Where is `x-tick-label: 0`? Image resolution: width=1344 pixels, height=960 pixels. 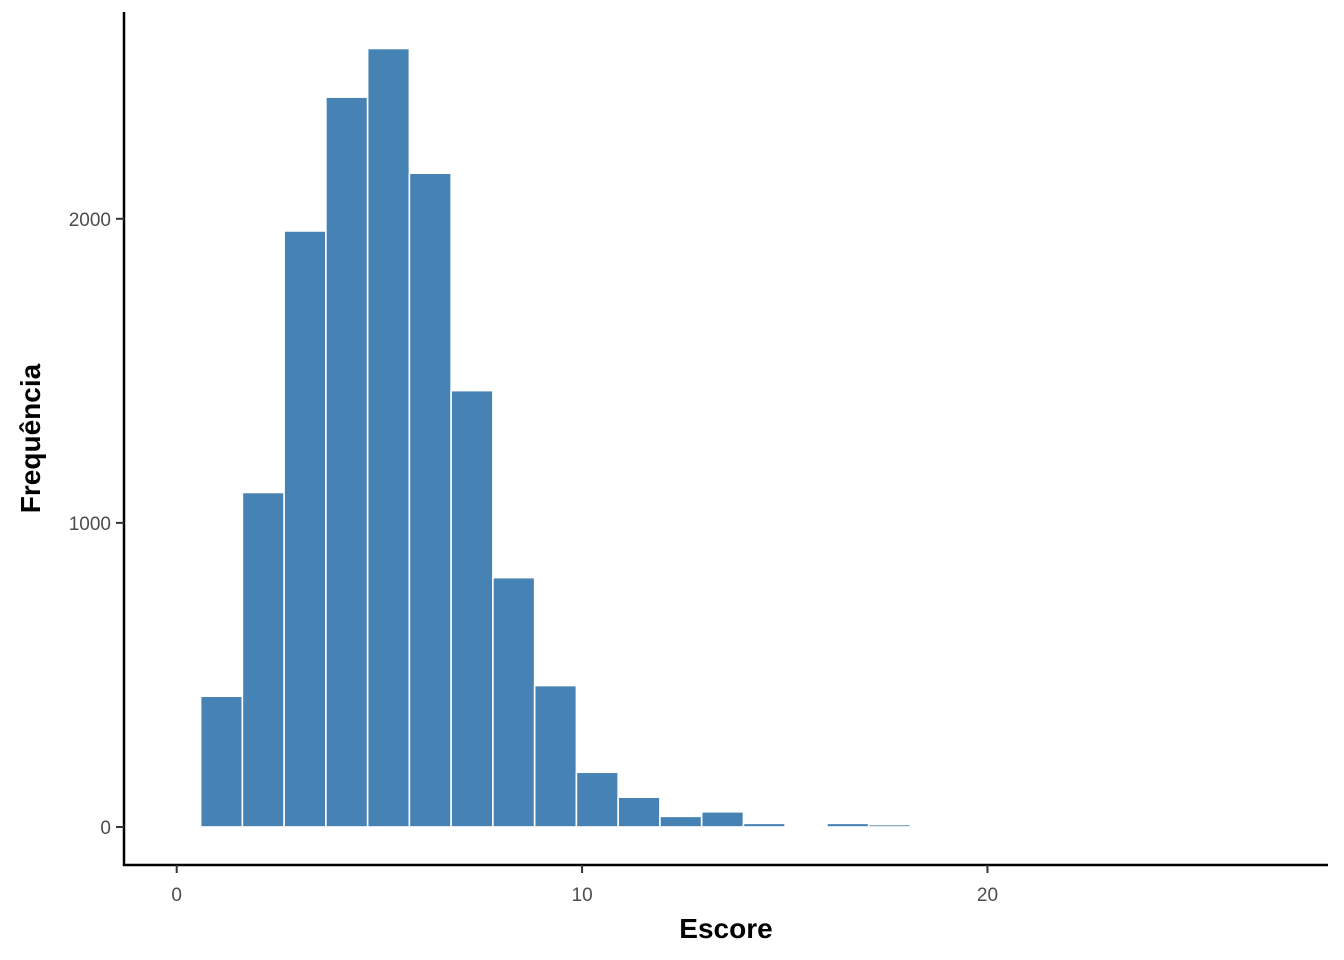
x-tick-label: 0 is located at coordinates (176, 895).